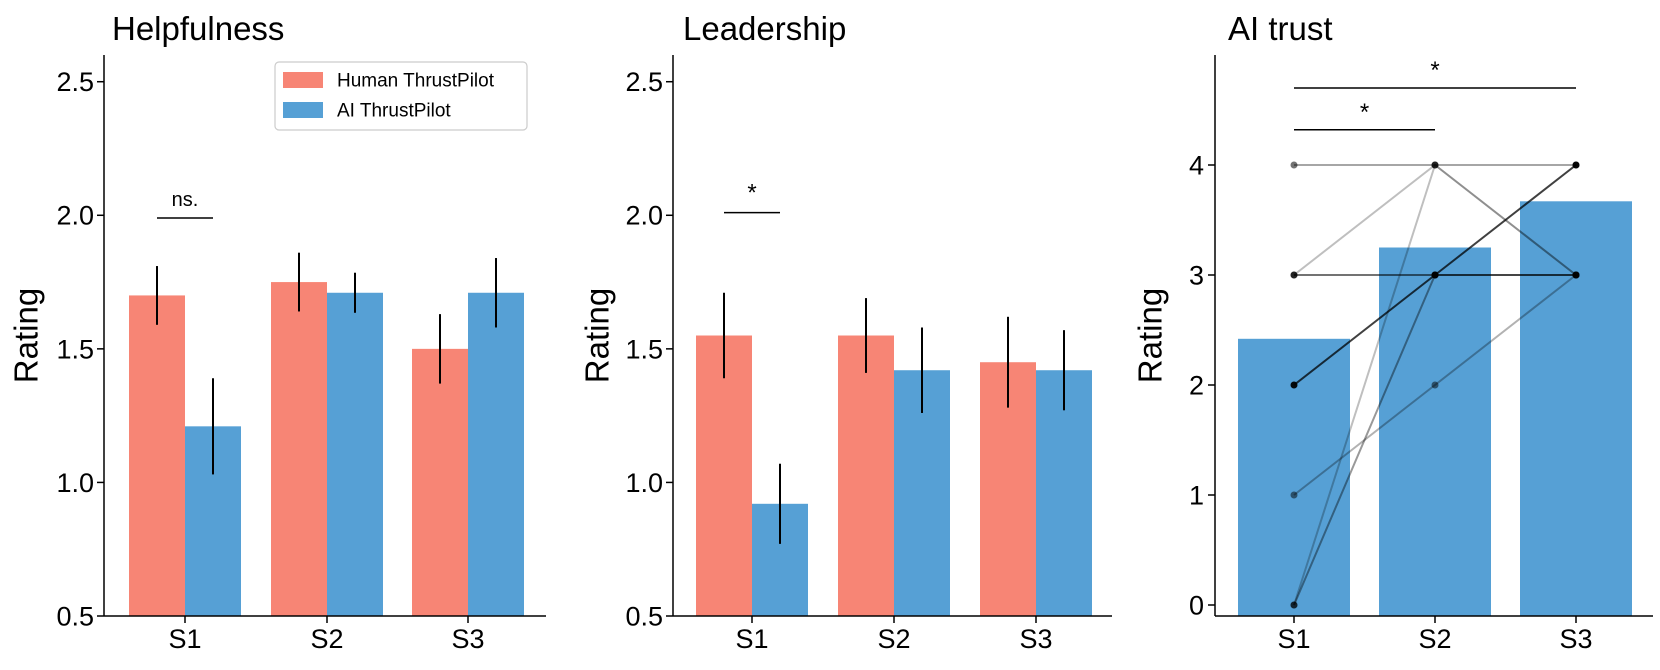 The image size is (1660, 670). I want to click on ai-trust-bar-s3, so click(1576, 409).